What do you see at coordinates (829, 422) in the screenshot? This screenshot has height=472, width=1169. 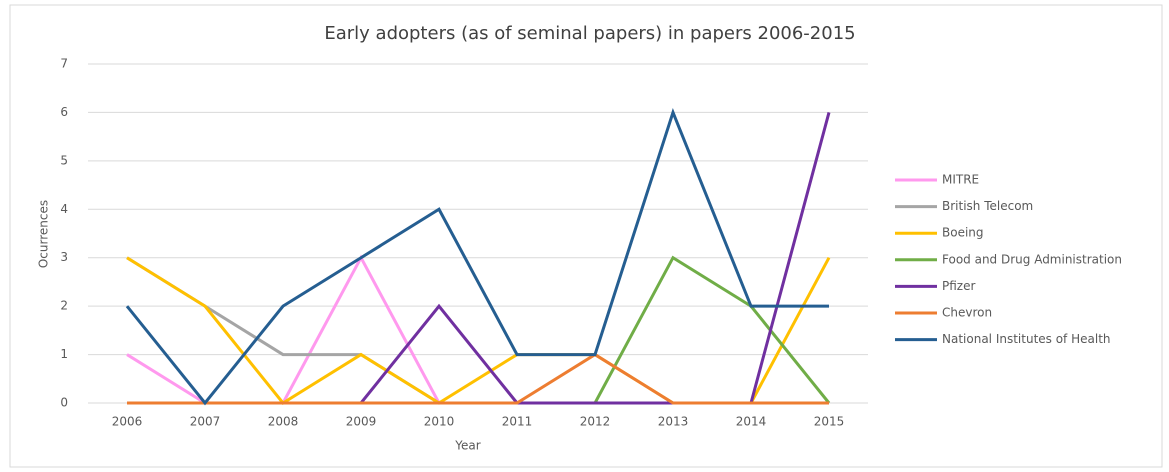 I see `x-tick-label: 2015` at bounding box center [829, 422].